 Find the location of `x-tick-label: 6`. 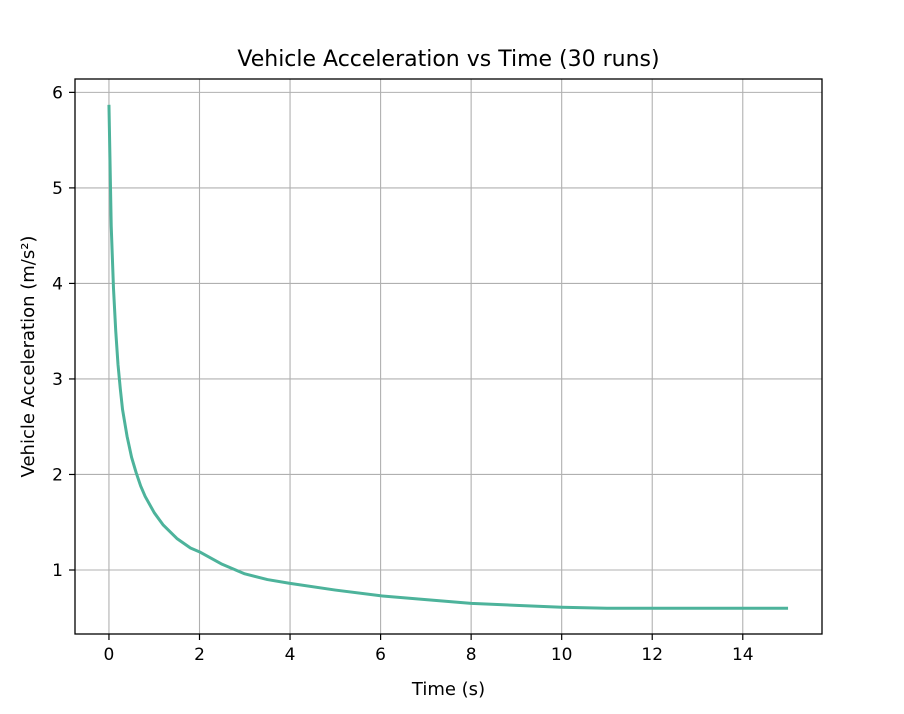

x-tick-label: 6 is located at coordinates (380, 655).